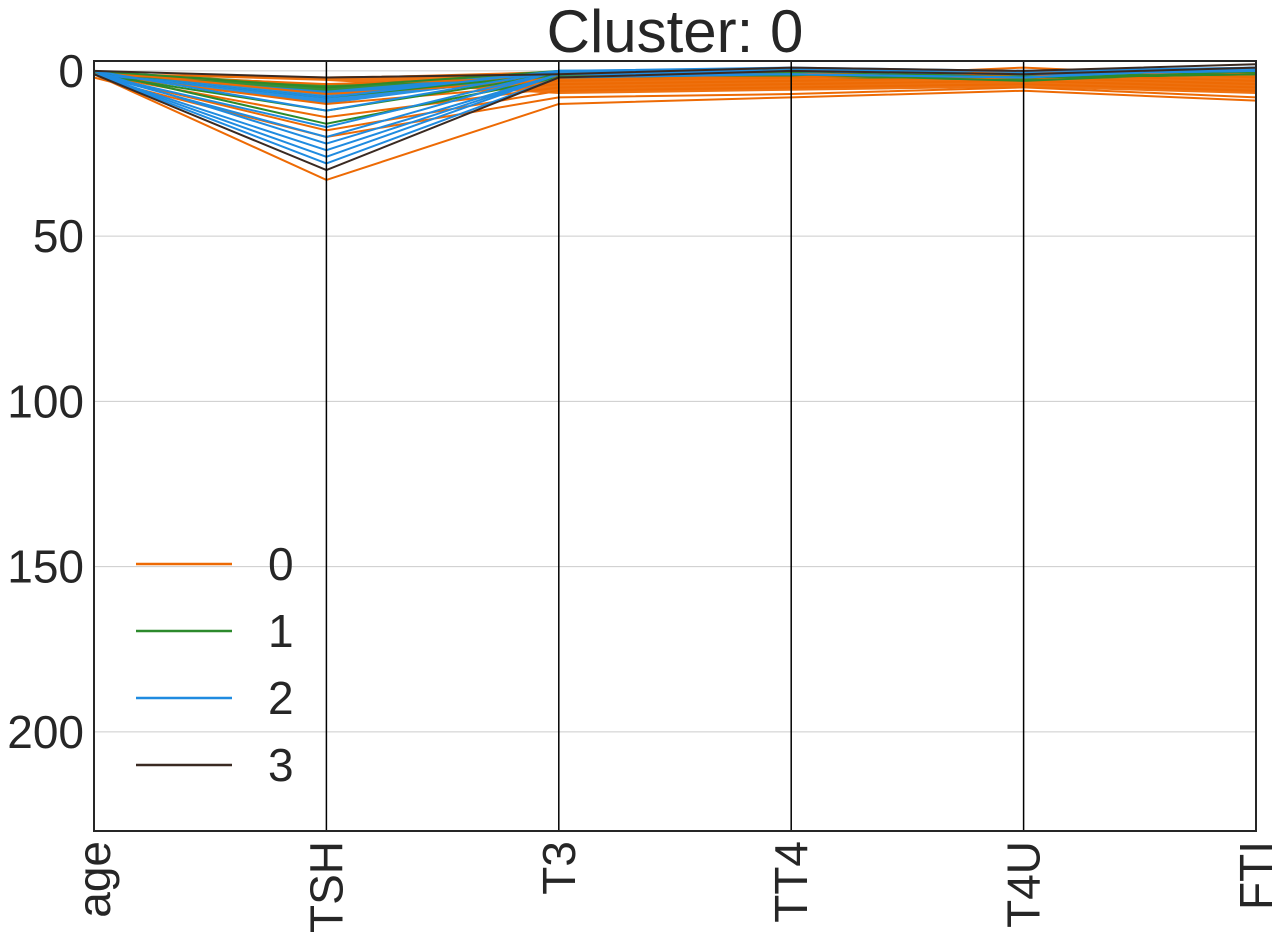 This screenshot has width=1287, height=941. I want to click on x-tick-label: T3, so click(559, 868).